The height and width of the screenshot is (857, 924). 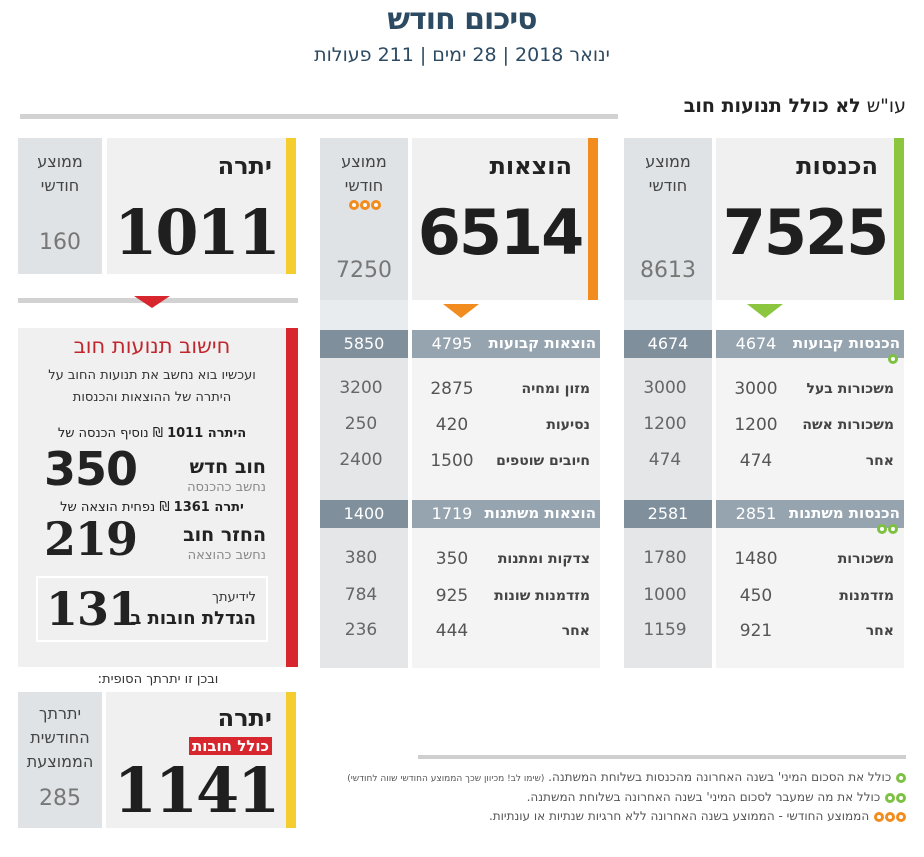 I want to click on table-row: אחר 474, so click(x=810, y=462).